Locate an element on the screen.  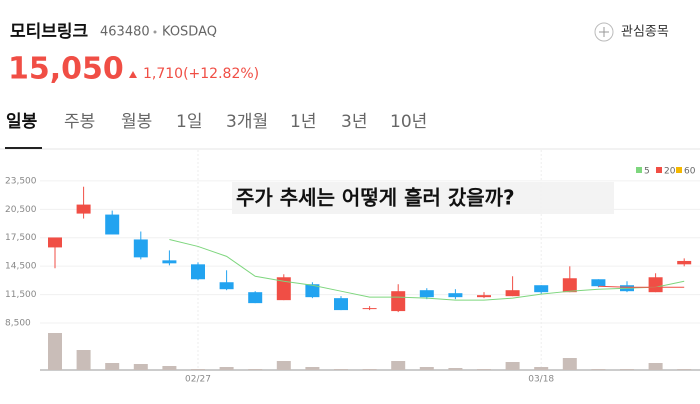
y-tick-label: 14,500 is located at coordinates (21, 267).